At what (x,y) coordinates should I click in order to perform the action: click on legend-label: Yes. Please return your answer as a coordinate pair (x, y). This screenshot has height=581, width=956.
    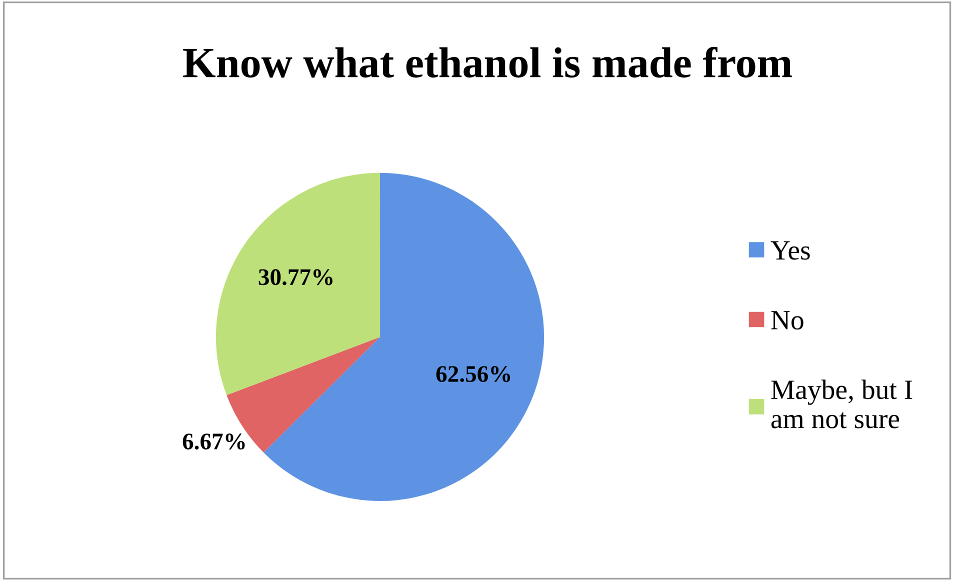
    Looking at the image, I should click on (790, 250).